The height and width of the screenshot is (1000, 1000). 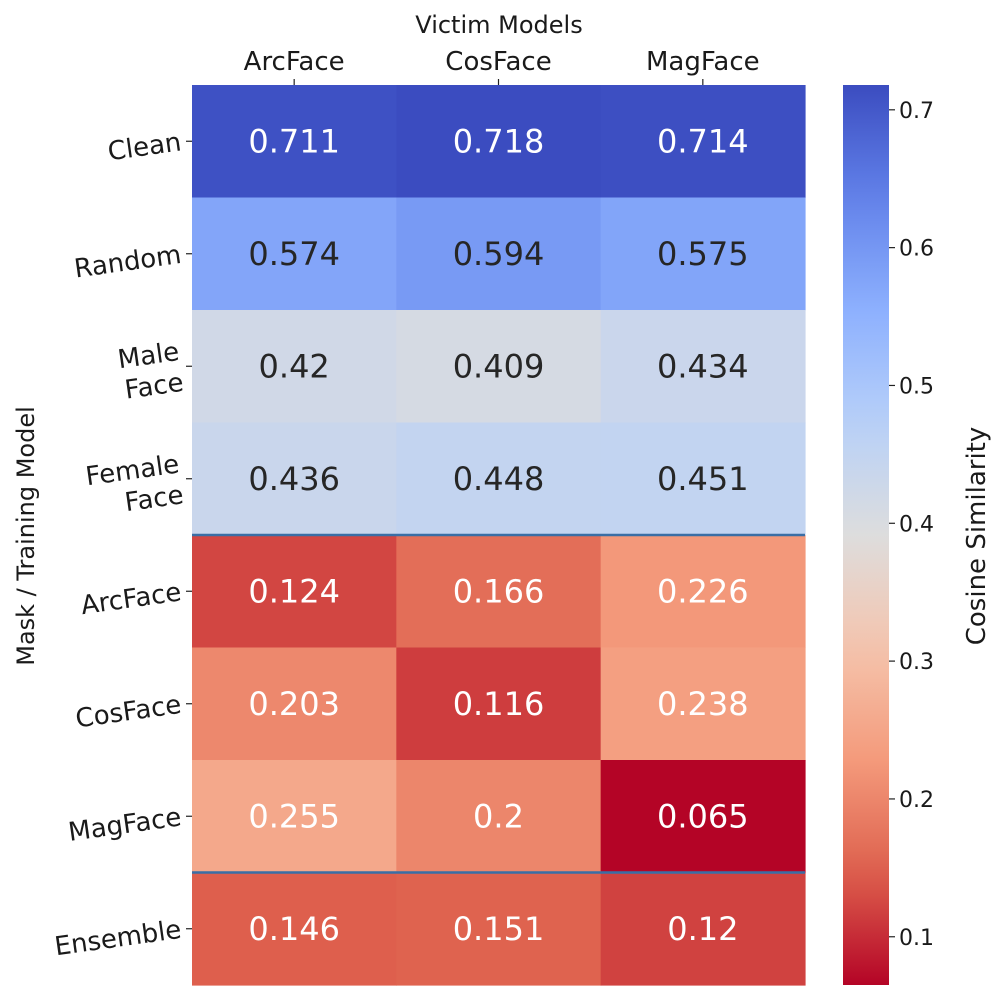 What do you see at coordinates (135, 486) in the screenshot?
I see `y-tick-label: FemaleFace` at bounding box center [135, 486].